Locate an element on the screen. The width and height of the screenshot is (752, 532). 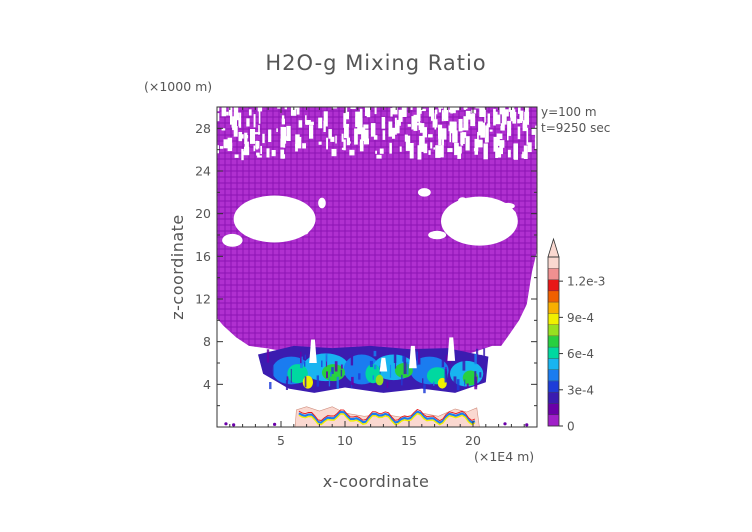
x-tick-label: 10 is located at coordinates (345, 440).